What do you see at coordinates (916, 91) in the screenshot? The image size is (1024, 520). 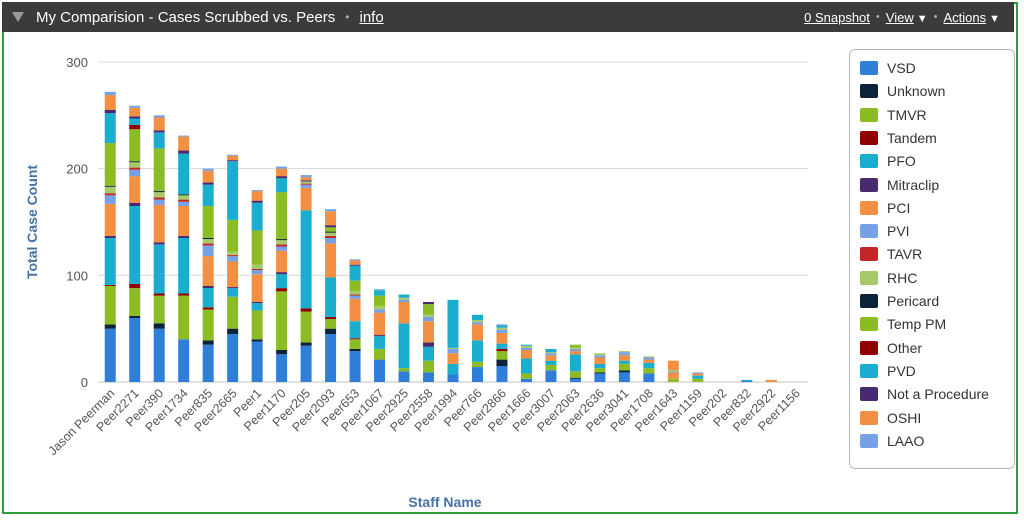 I see `legend-label: Unknown` at bounding box center [916, 91].